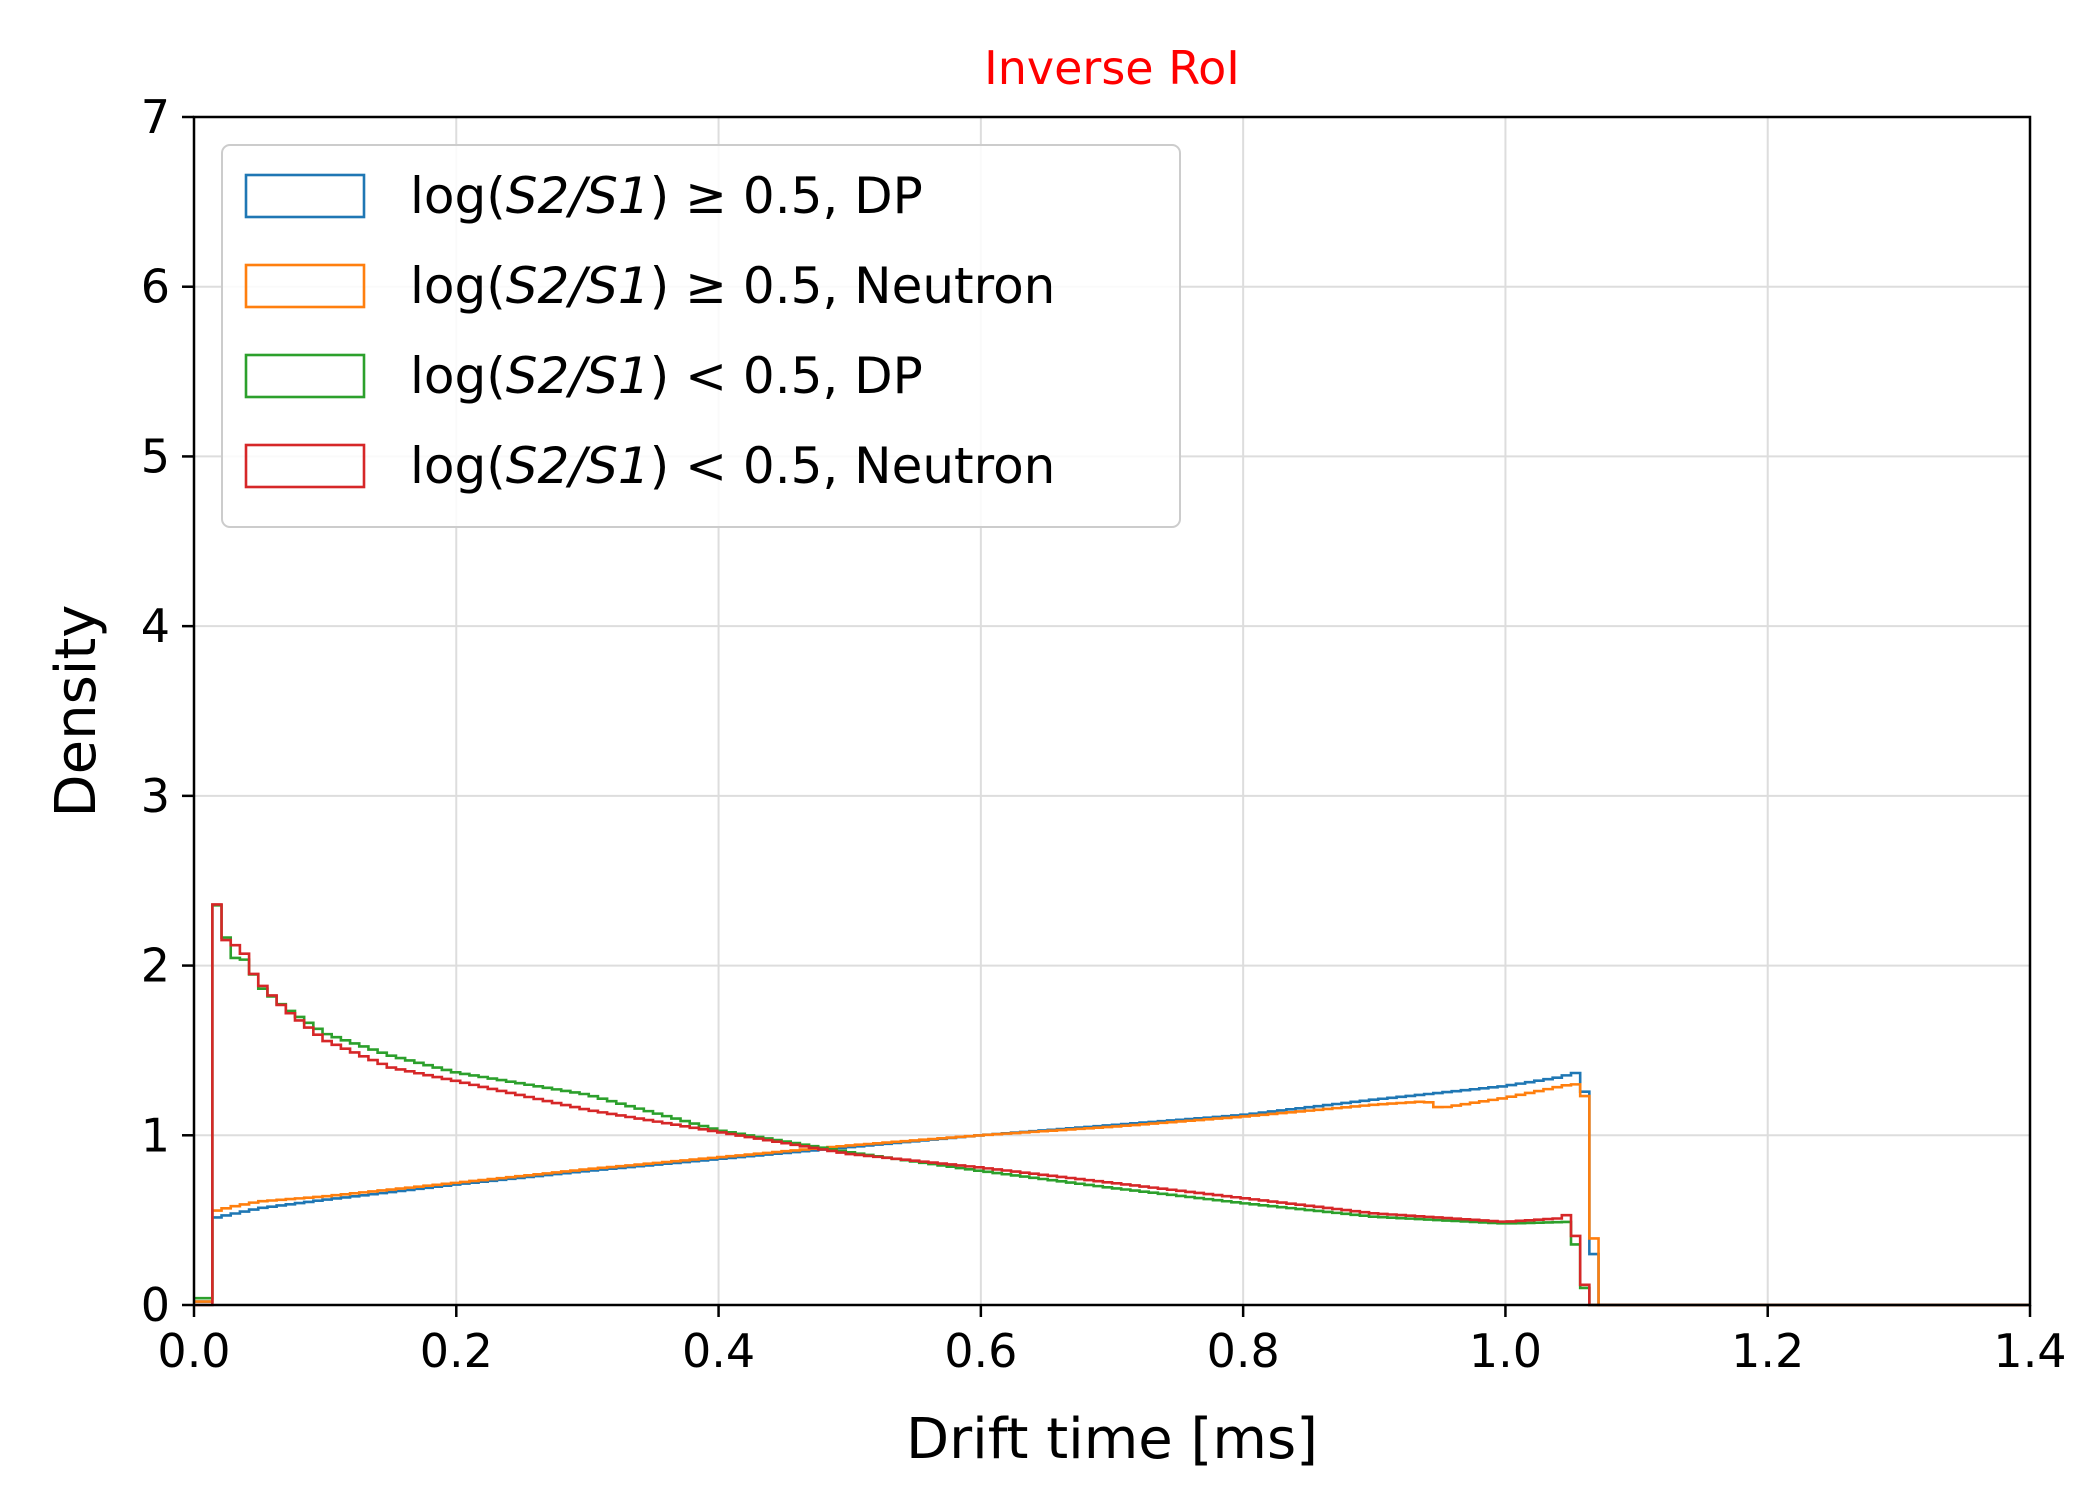 This screenshot has height=1500, width=2100. I want to click on legend-entry-3: log(S2/S1) < 0.5, DP, so click(583, 376).